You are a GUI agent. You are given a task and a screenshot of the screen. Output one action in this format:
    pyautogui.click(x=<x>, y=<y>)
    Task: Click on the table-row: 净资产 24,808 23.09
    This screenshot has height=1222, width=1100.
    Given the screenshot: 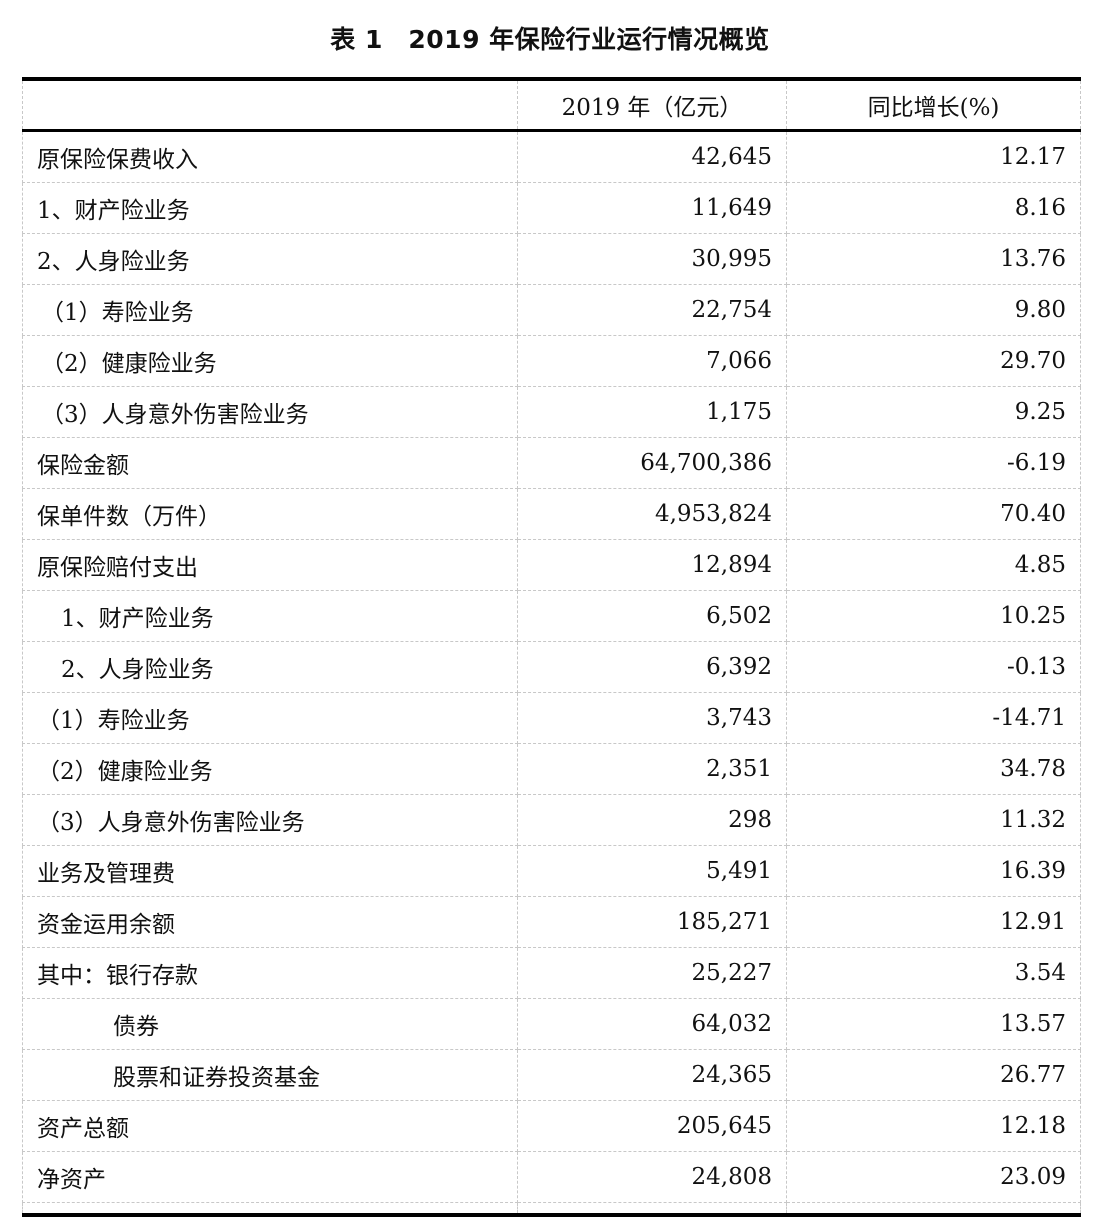 What is the action you would take?
    pyautogui.click(x=551, y=1177)
    